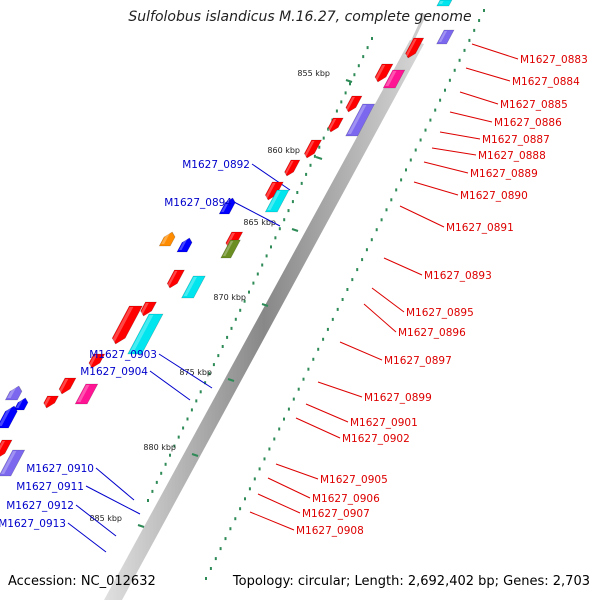 The width and height of the screenshot is (600, 600). What do you see at coordinates (346, 499) in the screenshot?
I see `forward-gene-label: M1627_0906` at bounding box center [346, 499].